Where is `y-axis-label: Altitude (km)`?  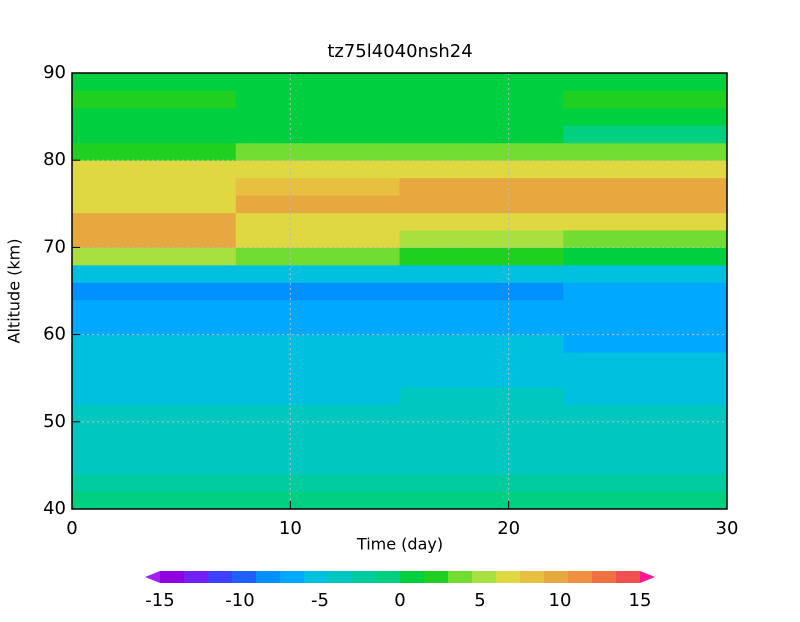
y-axis-label: Altitude (km) is located at coordinates (14, 291).